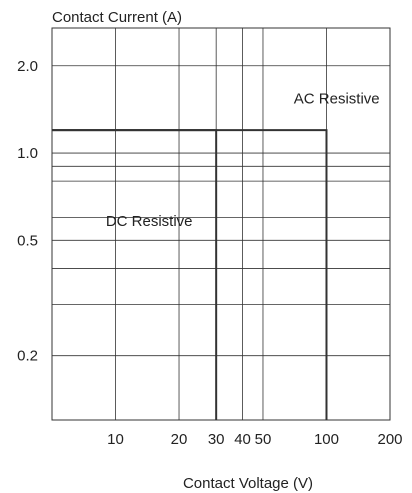  What do you see at coordinates (117, 17) in the screenshot?
I see `y-axis-title: Contact Current (A)` at bounding box center [117, 17].